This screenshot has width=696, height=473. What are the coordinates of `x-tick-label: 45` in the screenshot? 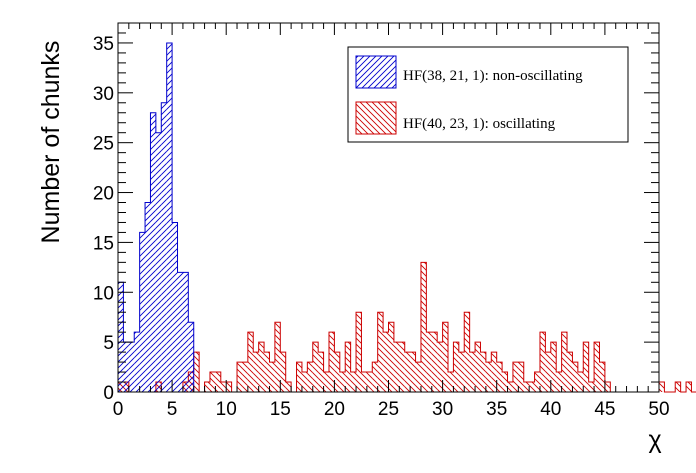 It's located at (604, 409).